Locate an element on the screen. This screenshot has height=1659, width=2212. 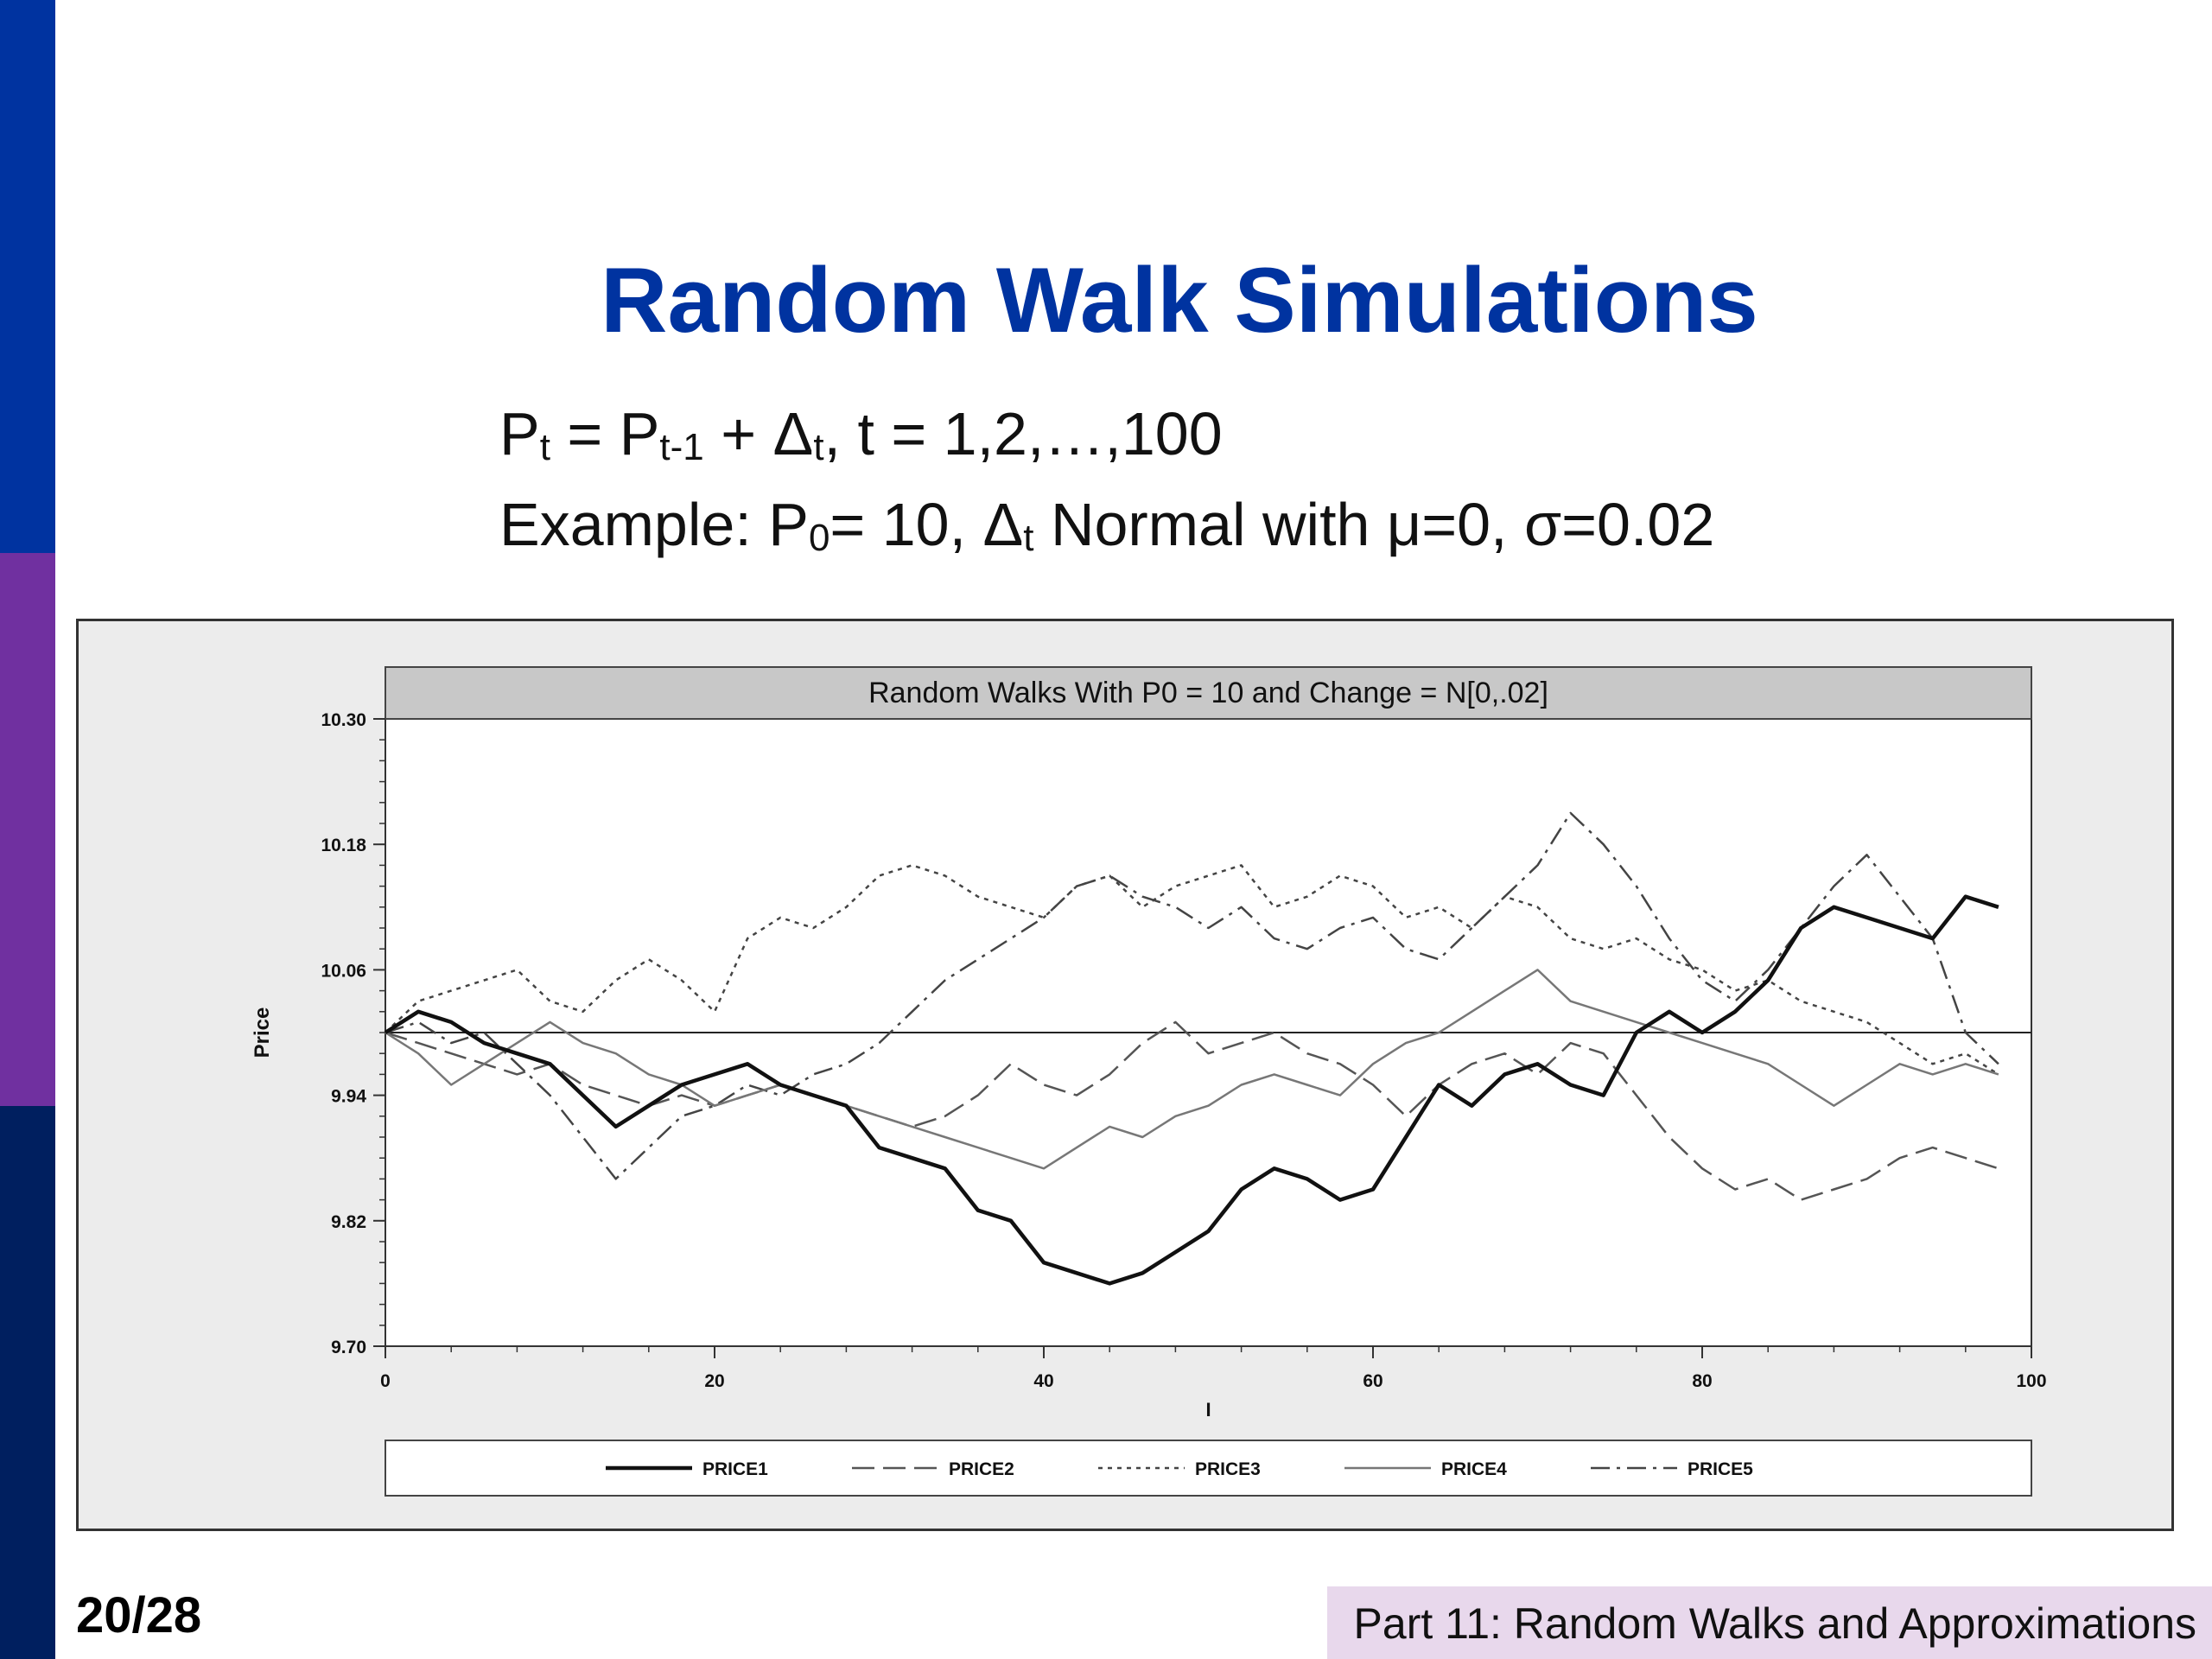
x-tick-label: 100 is located at coordinates (2031, 1381).